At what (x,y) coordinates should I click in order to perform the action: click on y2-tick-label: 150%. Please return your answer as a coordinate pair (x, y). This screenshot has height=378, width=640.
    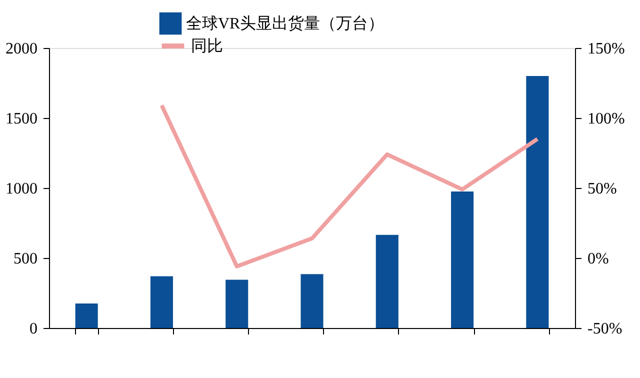
    Looking at the image, I should click on (606, 49).